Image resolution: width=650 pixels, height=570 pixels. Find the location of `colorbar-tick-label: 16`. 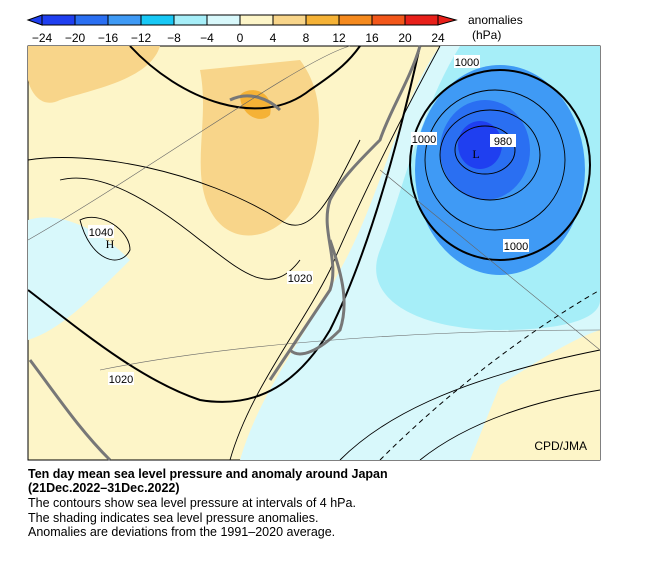

colorbar-tick-label: 16 is located at coordinates (372, 38).